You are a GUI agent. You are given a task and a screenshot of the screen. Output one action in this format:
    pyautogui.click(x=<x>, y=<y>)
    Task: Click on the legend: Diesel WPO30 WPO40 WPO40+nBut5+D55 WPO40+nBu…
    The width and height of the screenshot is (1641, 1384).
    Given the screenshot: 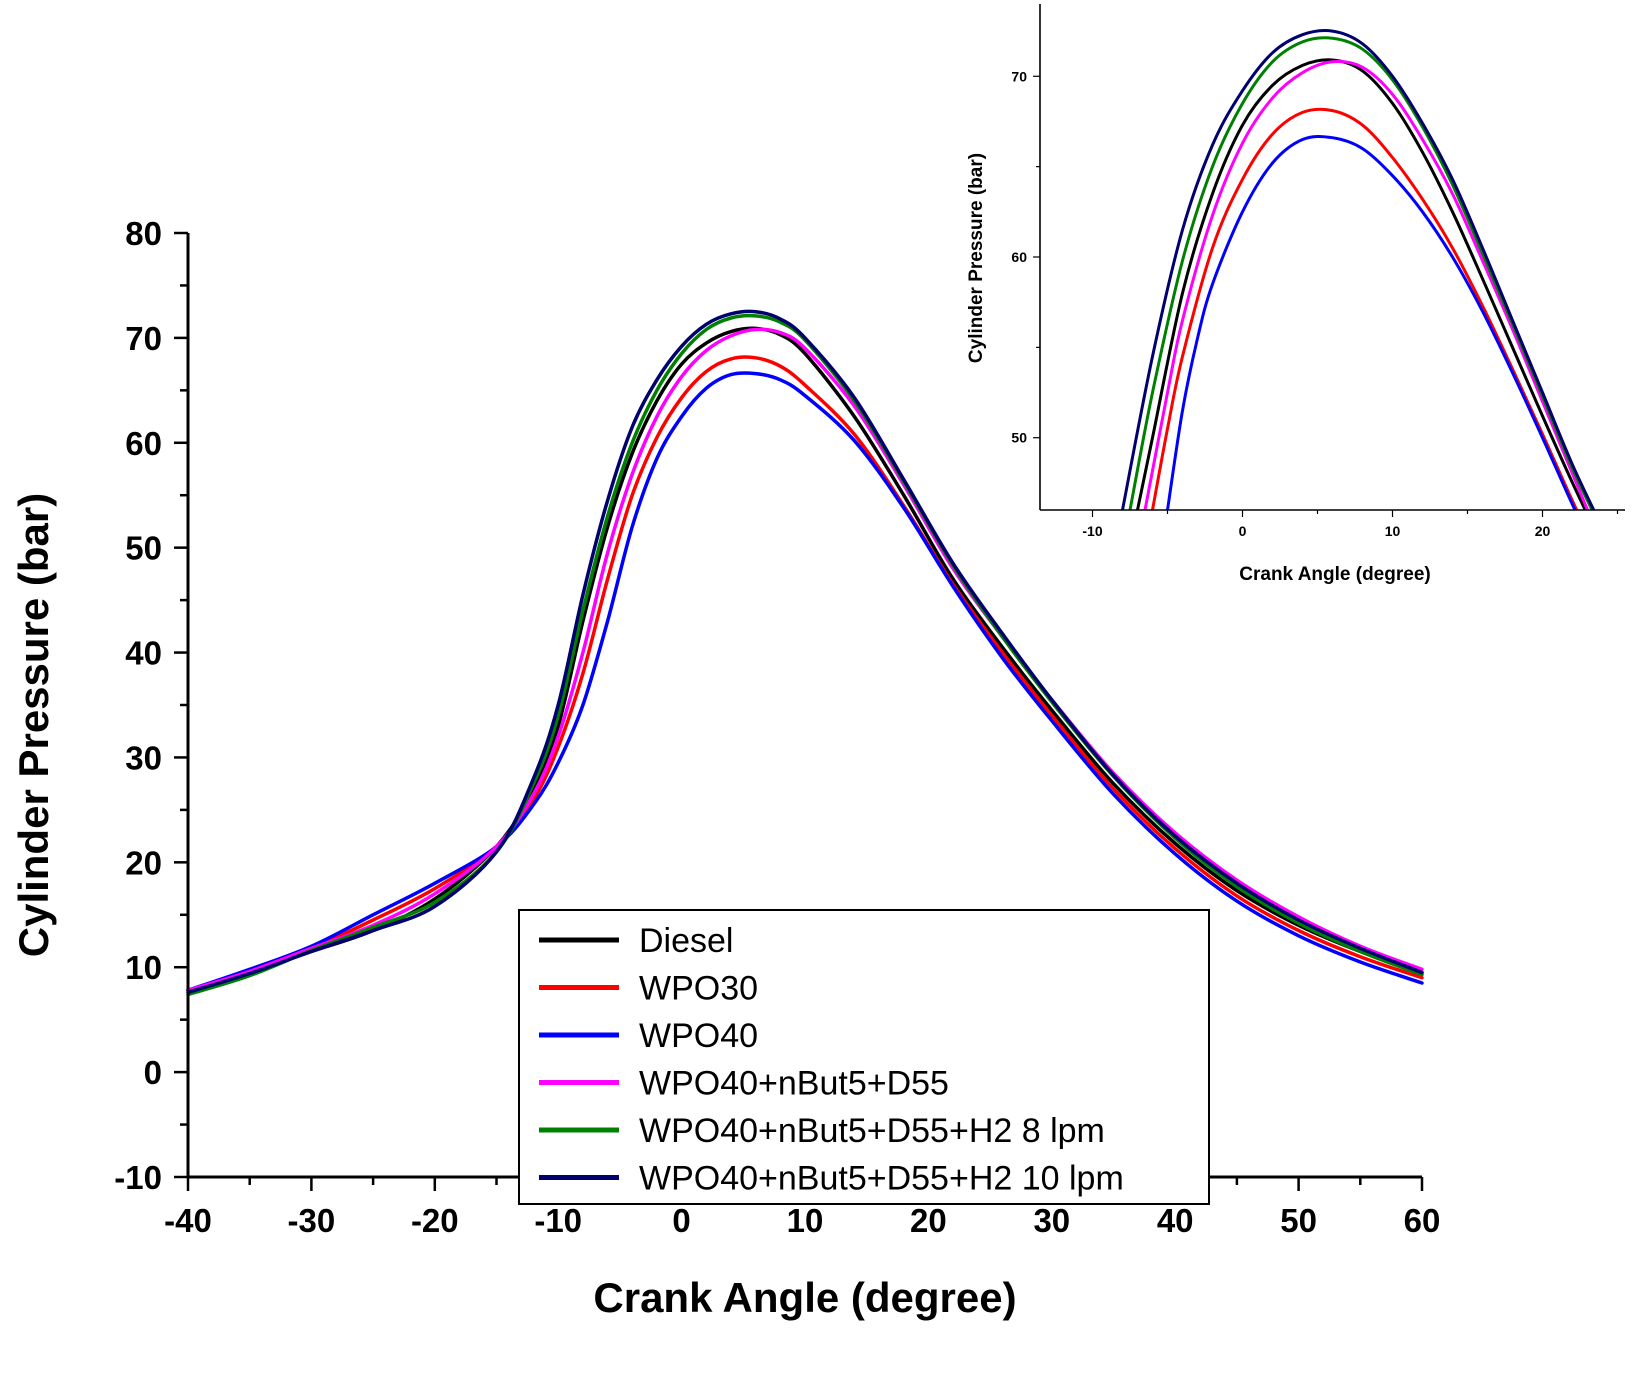 What is the action you would take?
    pyautogui.click(x=864, y=1057)
    